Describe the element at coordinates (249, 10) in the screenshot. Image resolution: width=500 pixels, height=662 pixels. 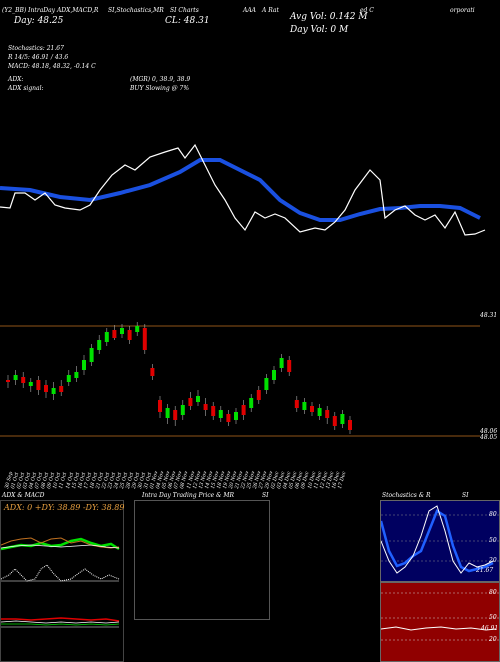
I see `header-symbol: AAA` at that location.